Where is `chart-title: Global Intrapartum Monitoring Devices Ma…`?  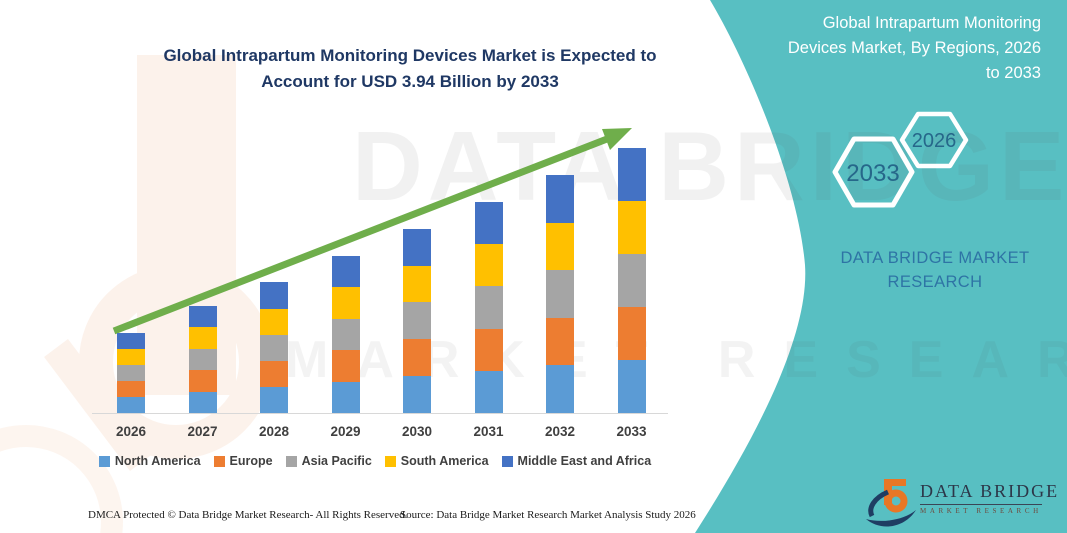 chart-title: Global Intrapartum Monitoring Devices Ma… is located at coordinates (410, 69).